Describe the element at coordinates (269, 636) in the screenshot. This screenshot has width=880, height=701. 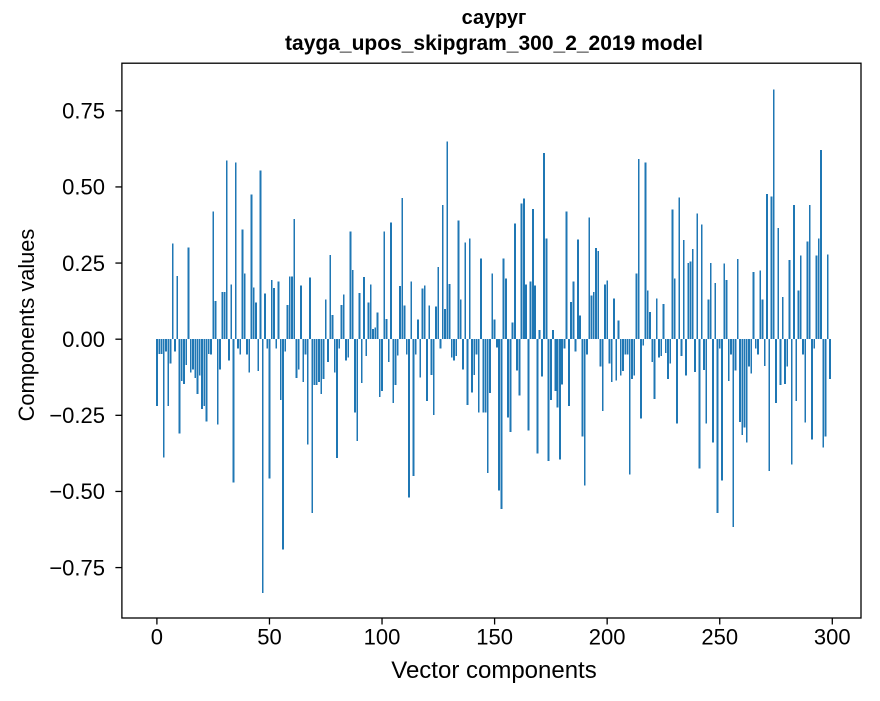
I see `svg-text: 50` at that location.